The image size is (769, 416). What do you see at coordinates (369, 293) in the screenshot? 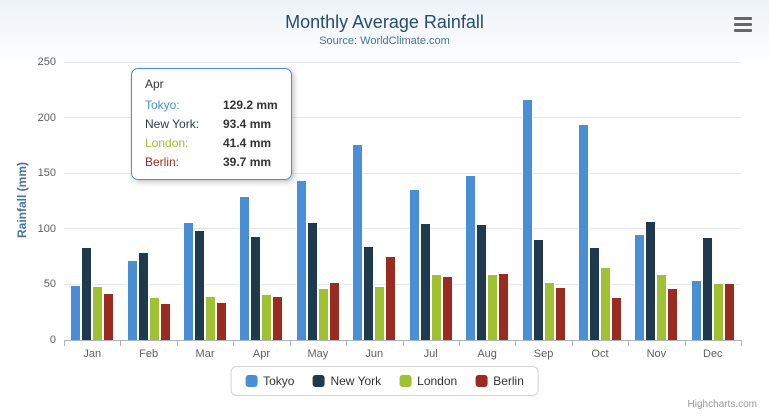
I see `bar-new-york-jun` at bounding box center [369, 293].